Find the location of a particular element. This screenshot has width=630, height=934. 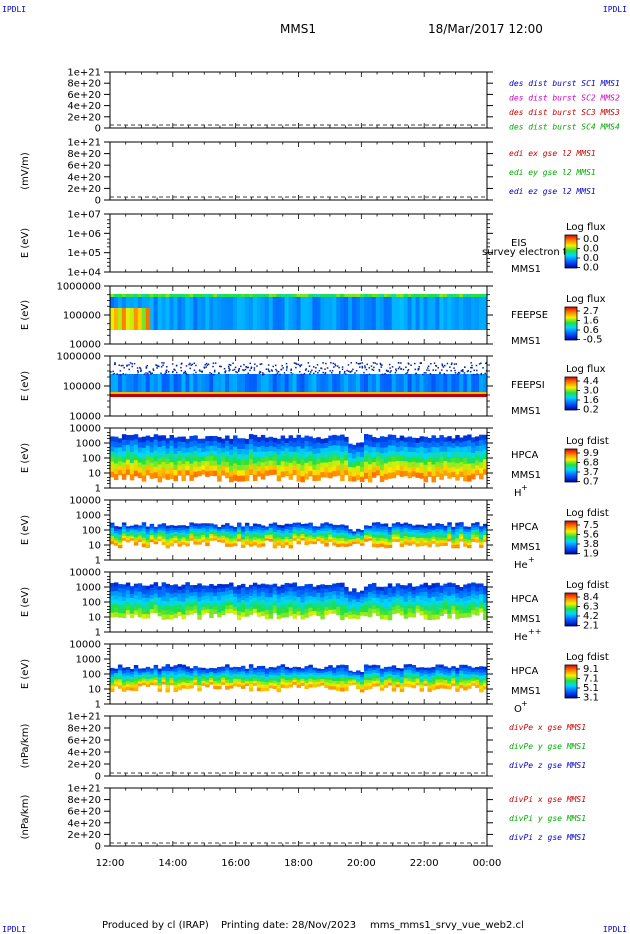

legend-entry: des dist burst SC3 MMS3 is located at coordinates (564, 112).